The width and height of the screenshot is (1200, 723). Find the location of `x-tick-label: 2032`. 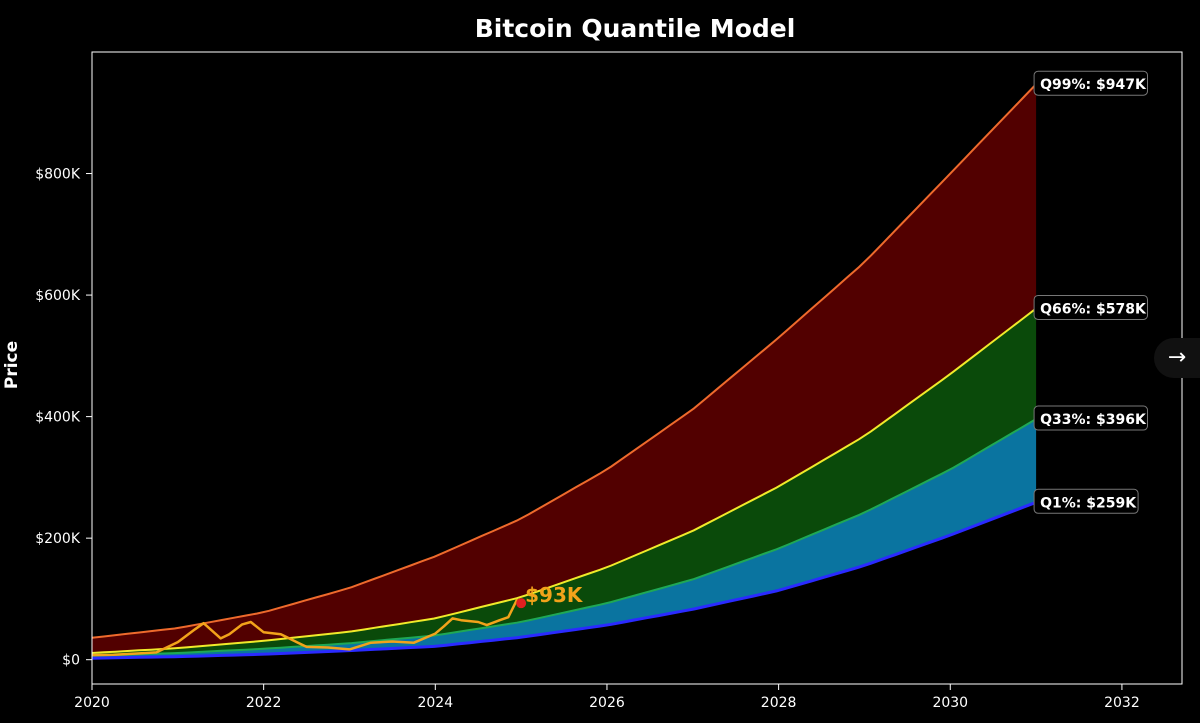

x-tick-label: 2032 is located at coordinates (1122, 703).